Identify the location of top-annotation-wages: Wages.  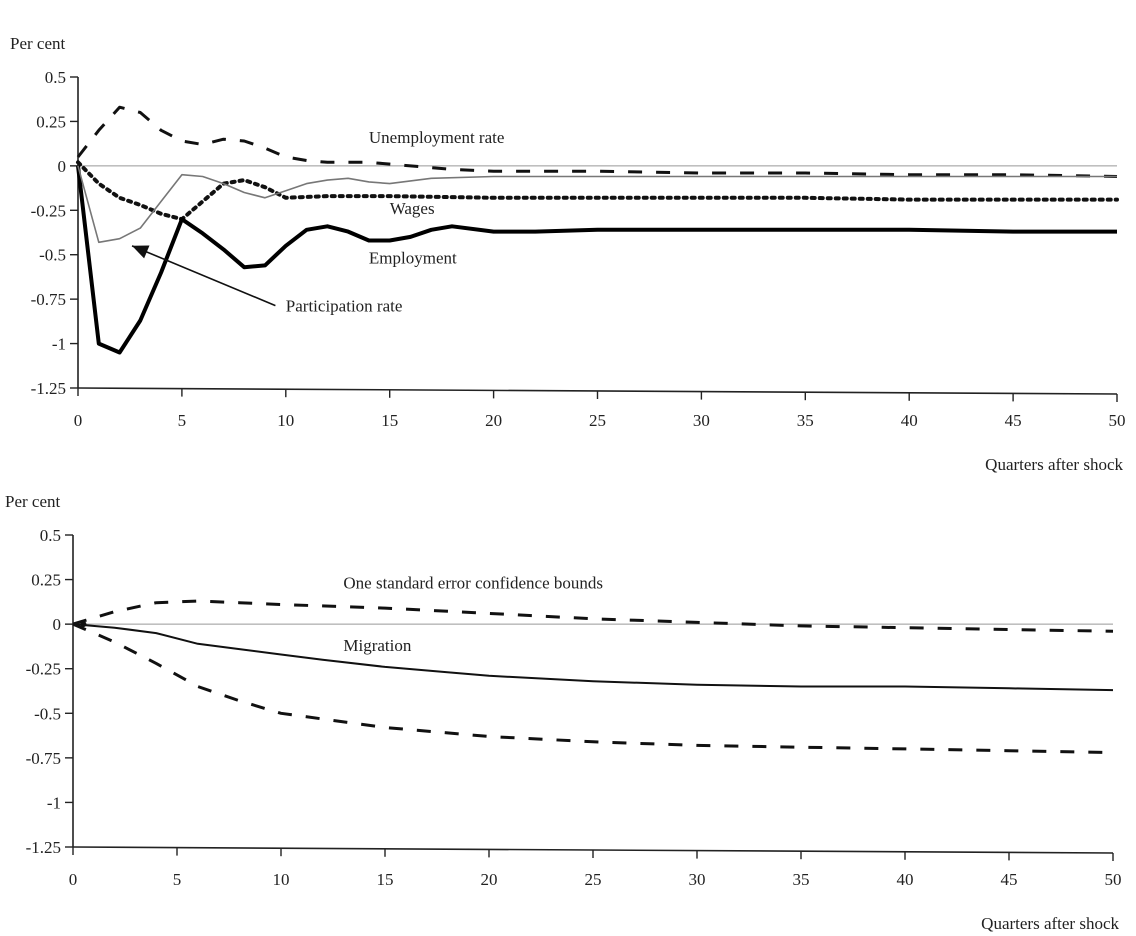
(412, 208).